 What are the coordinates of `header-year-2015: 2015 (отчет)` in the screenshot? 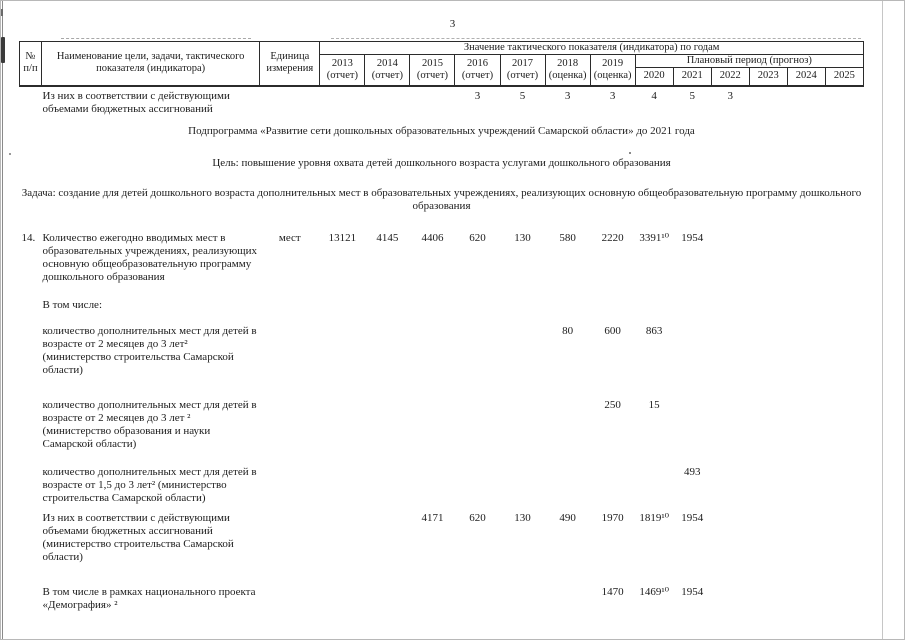 It's located at (432, 70).